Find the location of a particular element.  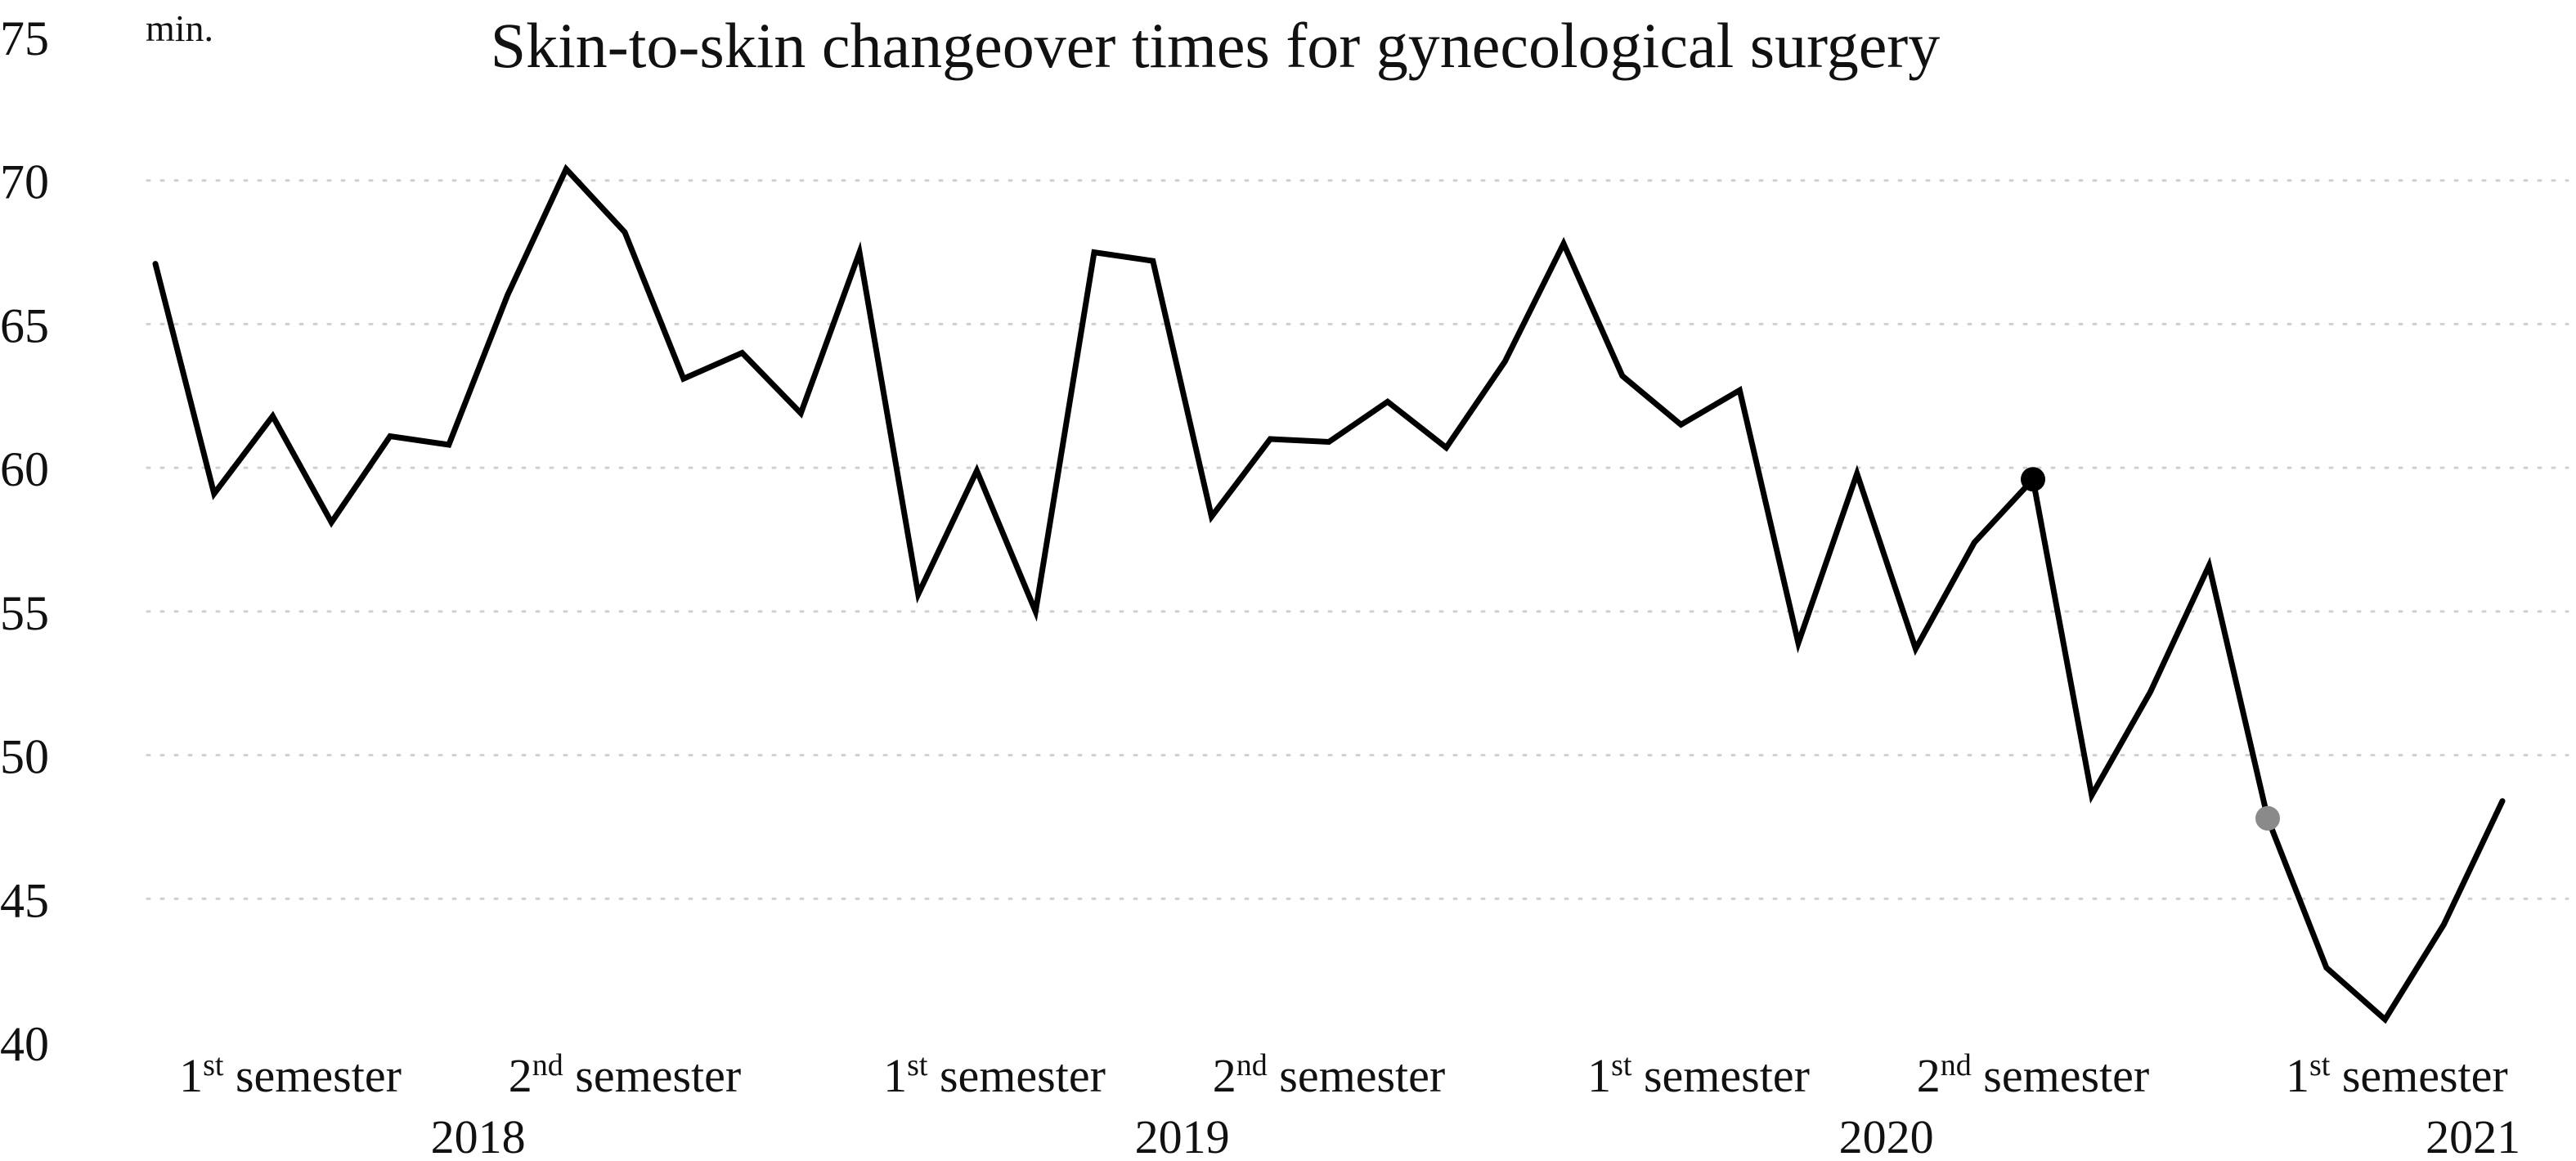

y-tick-label: 65 is located at coordinates (24, 325).